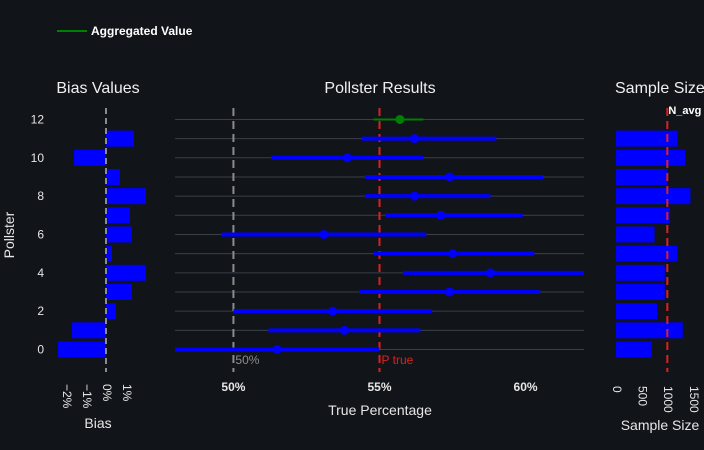 This screenshot has height=450, width=704. Describe the element at coordinates (379, 387) in the screenshot. I see `results-tick-label: 55%` at that location.